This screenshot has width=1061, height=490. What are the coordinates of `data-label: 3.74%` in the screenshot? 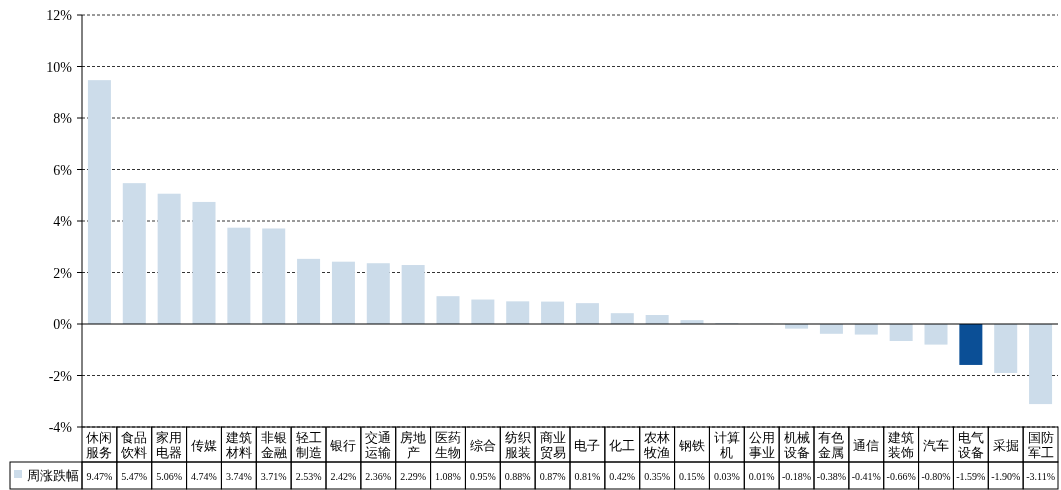 It's located at (238, 476).